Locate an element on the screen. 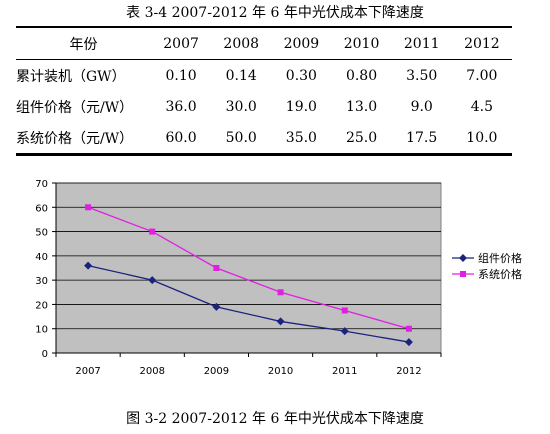 Image resolution: width=550 pixels, height=434 pixels. table-header-cell: 2008 is located at coordinates (241, 43).